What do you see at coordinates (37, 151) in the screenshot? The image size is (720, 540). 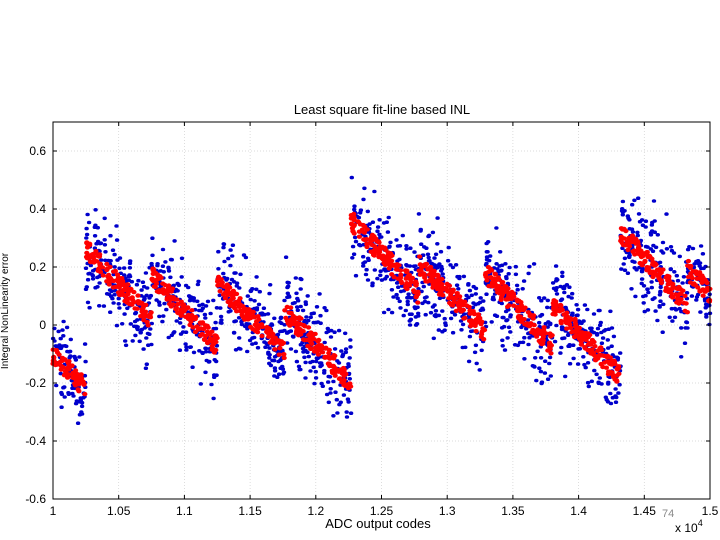 I see `y-tick-label: 0.6` at bounding box center [37, 151].